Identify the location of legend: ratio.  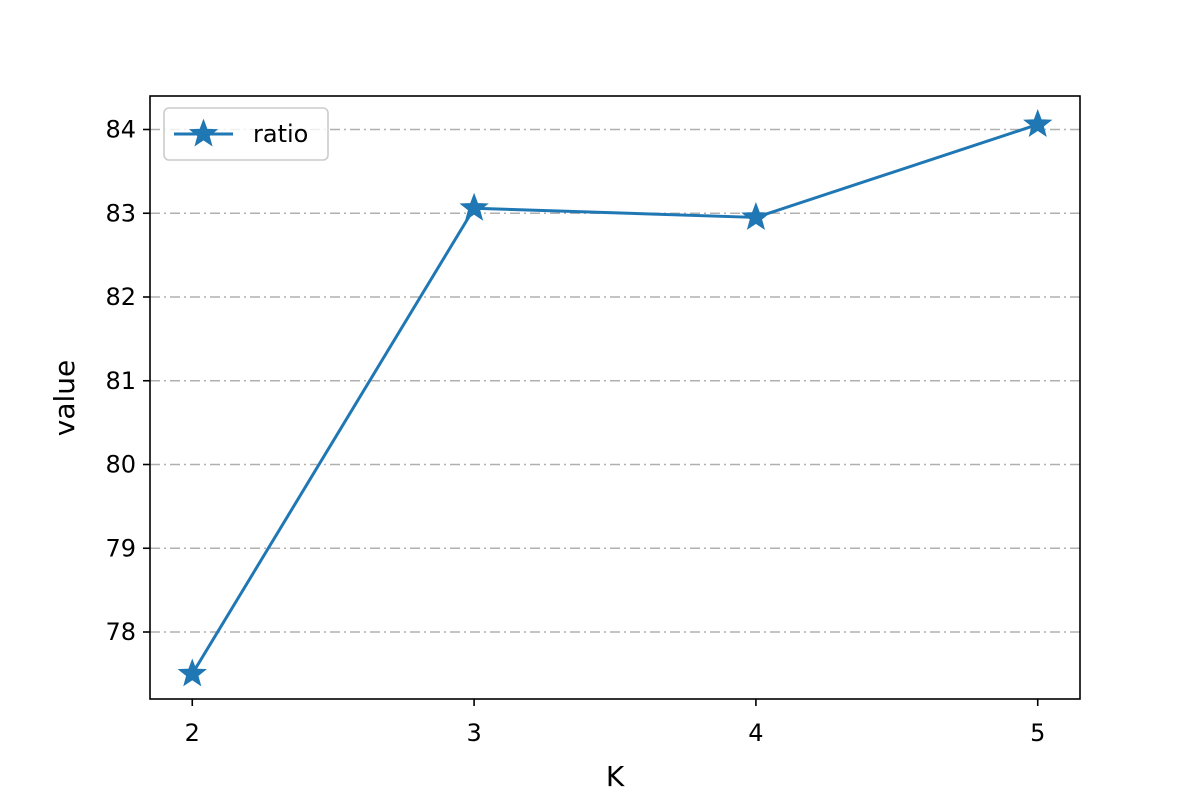
(246, 134).